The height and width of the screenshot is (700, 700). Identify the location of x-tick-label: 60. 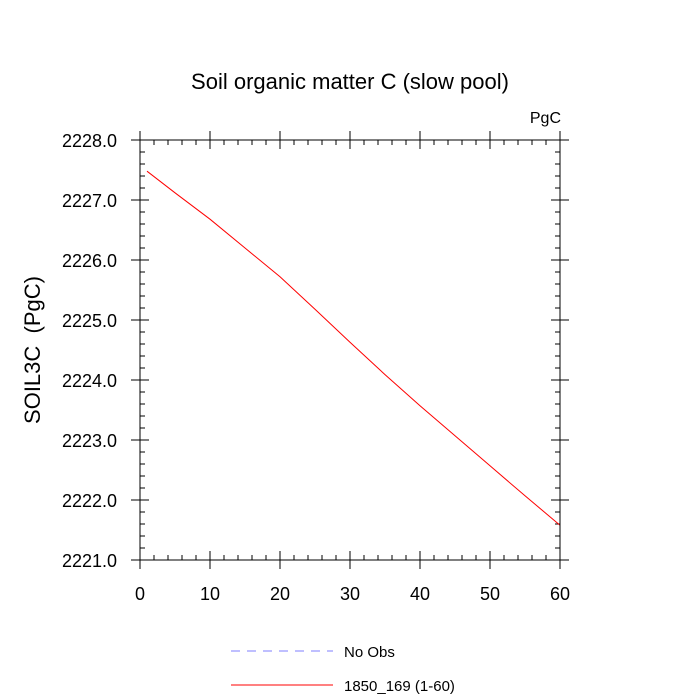
(560, 594).